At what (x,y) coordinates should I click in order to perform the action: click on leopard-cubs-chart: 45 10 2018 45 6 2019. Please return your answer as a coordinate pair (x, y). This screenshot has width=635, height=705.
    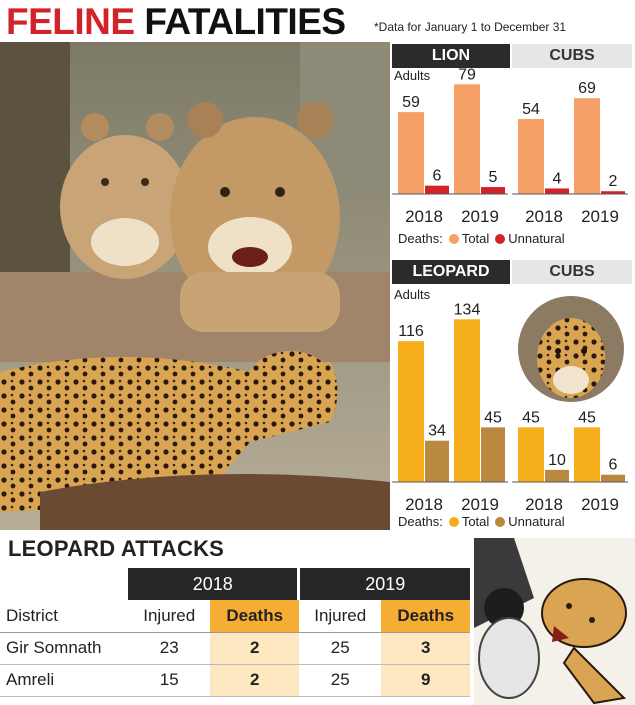
    Looking at the image, I should click on (571, 402).